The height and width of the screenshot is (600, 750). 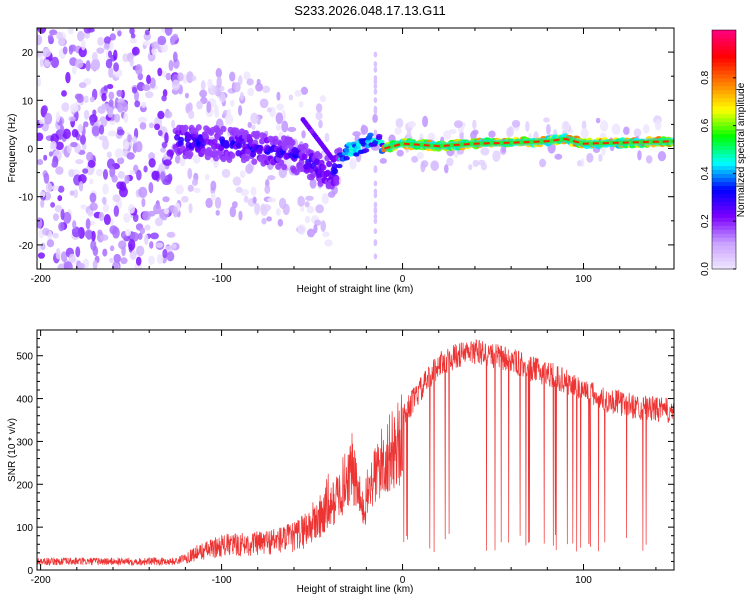 What do you see at coordinates (724, 149) in the screenshot?
I see `colorbar-frame` at bounding box center [724, 149].